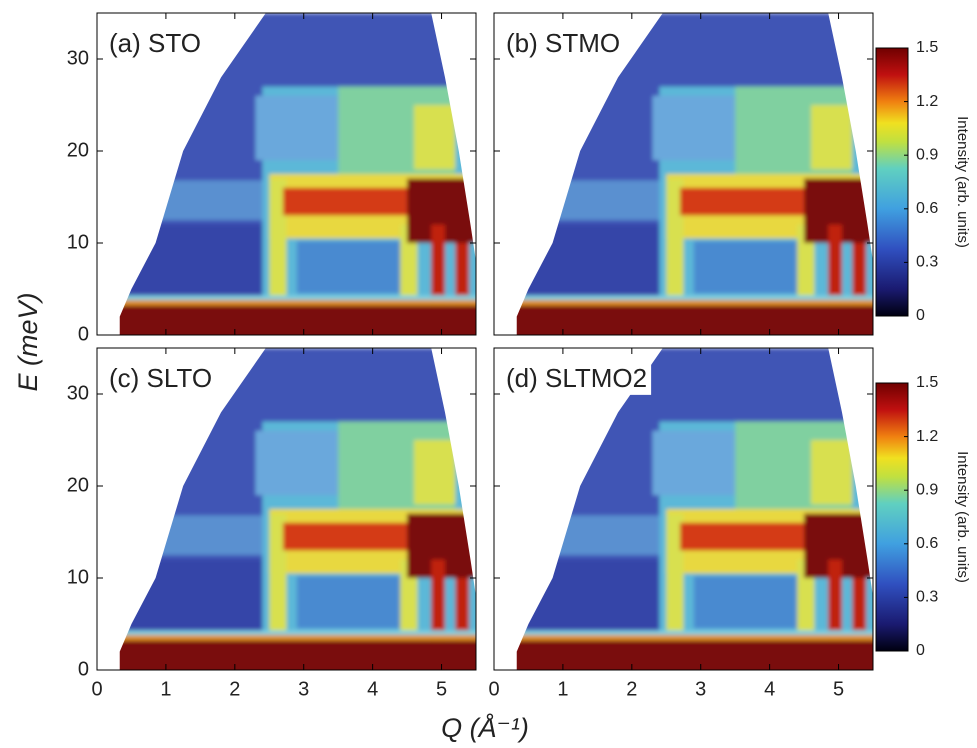 The width and height of the screenshot is (977, 748). I want to click on x-axis-label: Q (Å⁻¹), so click(485, 727).